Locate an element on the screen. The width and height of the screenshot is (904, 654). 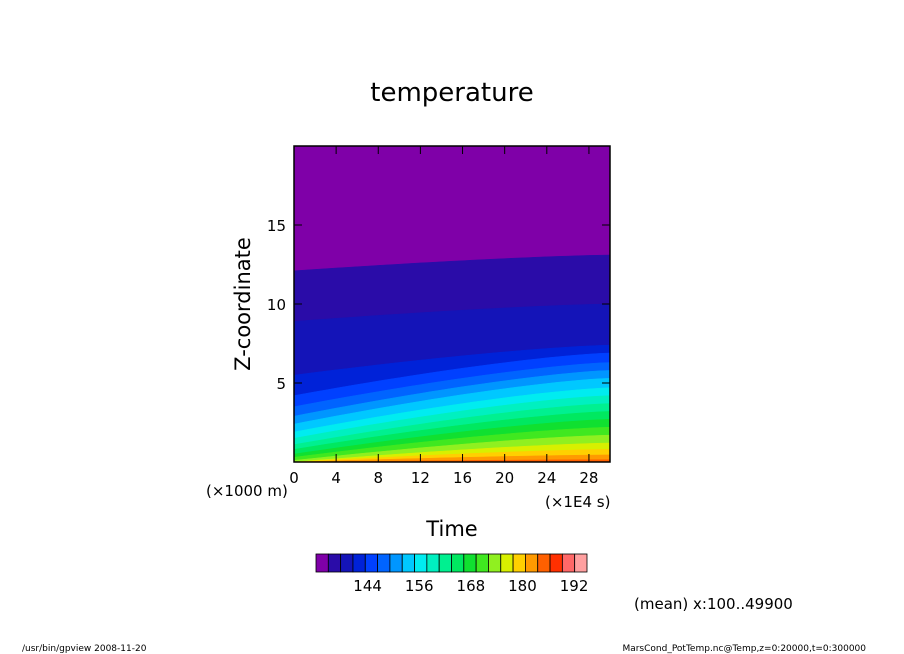
y-tick-label: 15 is located at coordinates (276, 226).